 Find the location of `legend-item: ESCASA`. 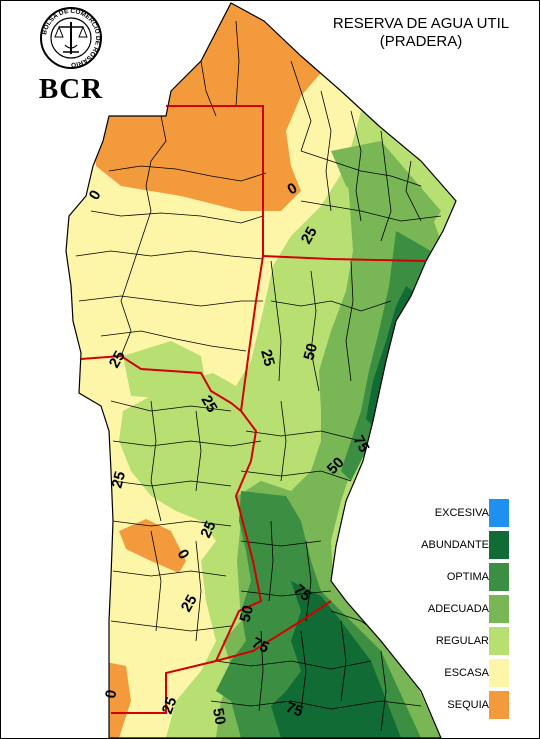

legend-item: ESCASA is located at coordinates (466, 672).